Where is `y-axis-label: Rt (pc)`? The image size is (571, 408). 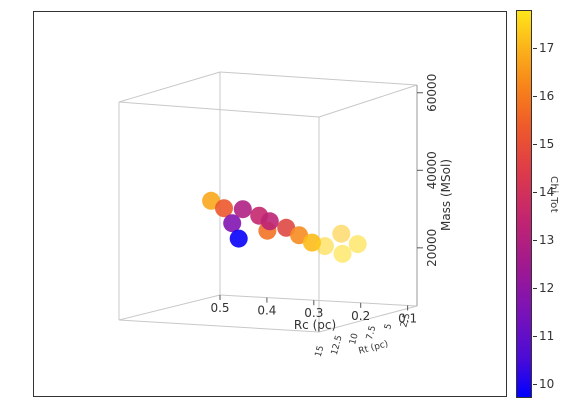 y-axis-label: Rt (pc) is located at coordinates (374, 348).